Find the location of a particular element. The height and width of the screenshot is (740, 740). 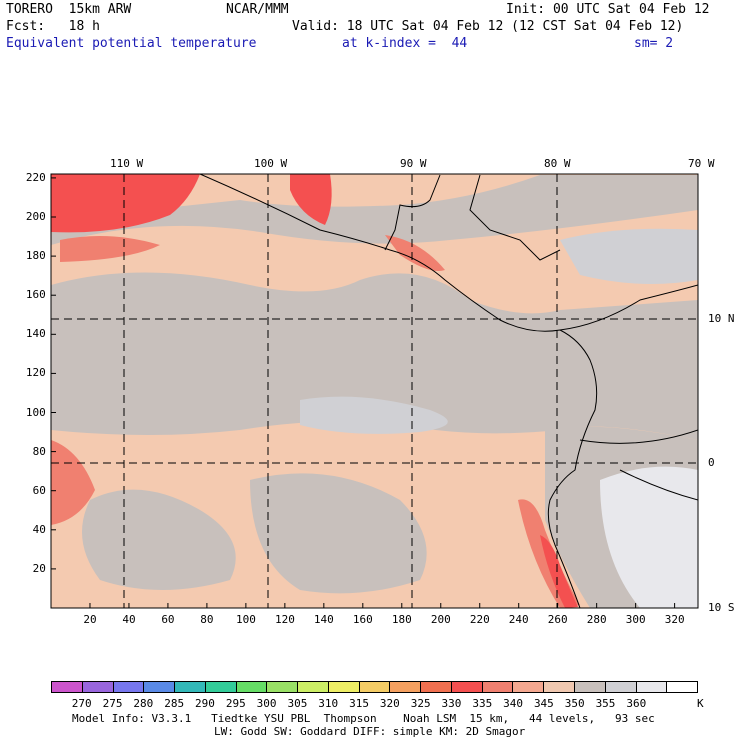

y-tick-label: 40 is located at coordinates (39, 529).